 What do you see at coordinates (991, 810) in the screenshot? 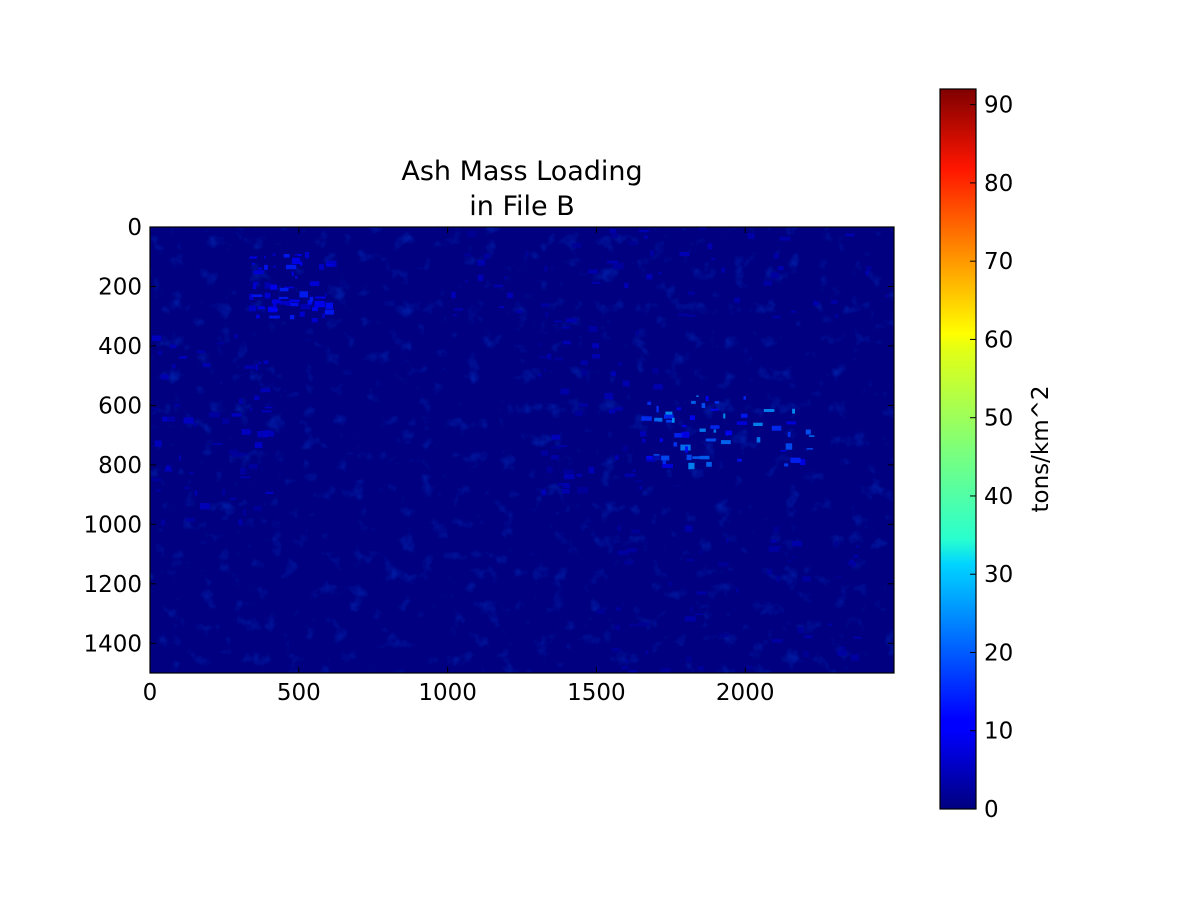
I see `colorbar-tick-label: 0` at bounding box center [991, 810].